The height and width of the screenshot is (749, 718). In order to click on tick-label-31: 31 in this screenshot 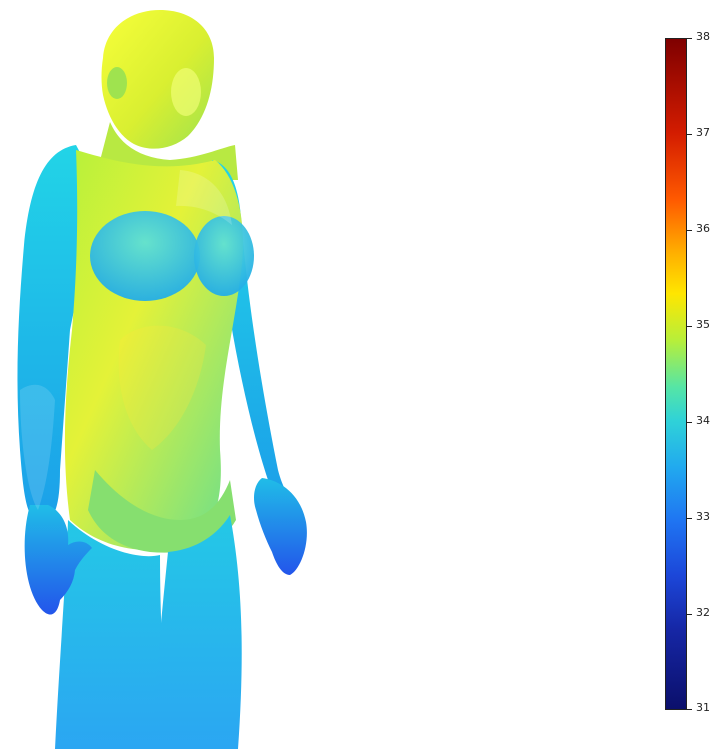, I will do `click(703, 707)`.